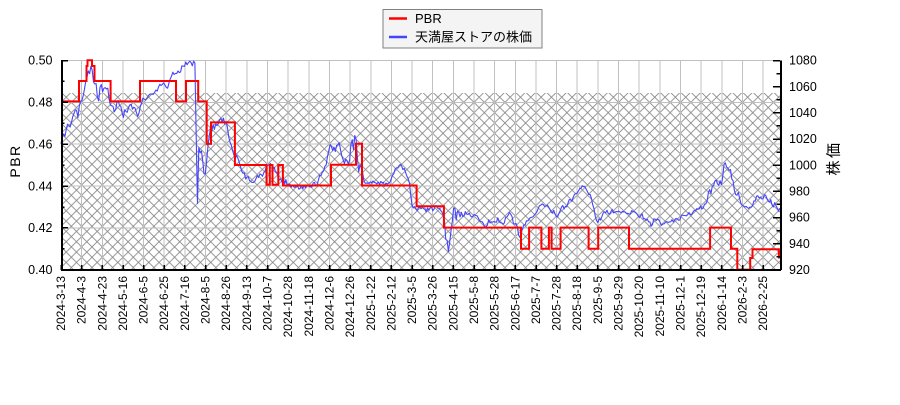  I want to click on svg-text: 0.42, so click(40, 228).